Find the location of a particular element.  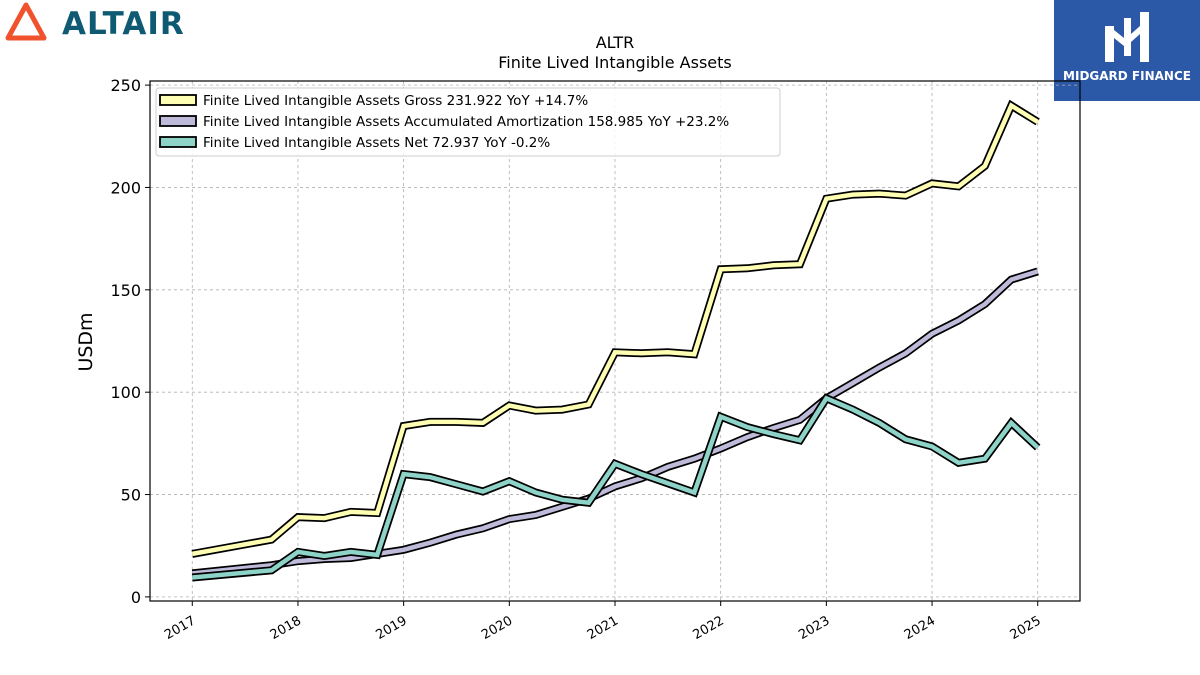

y-tick-label: 250 is located at coordinates (125, 85).